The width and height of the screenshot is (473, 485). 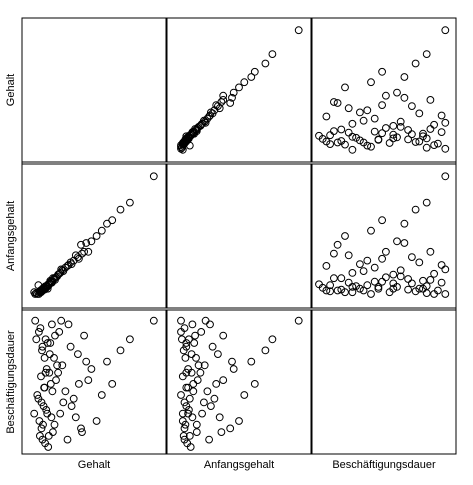 I want to click on x-axis-label-2: Anfangsgehalt, so click(x=239, y=465).